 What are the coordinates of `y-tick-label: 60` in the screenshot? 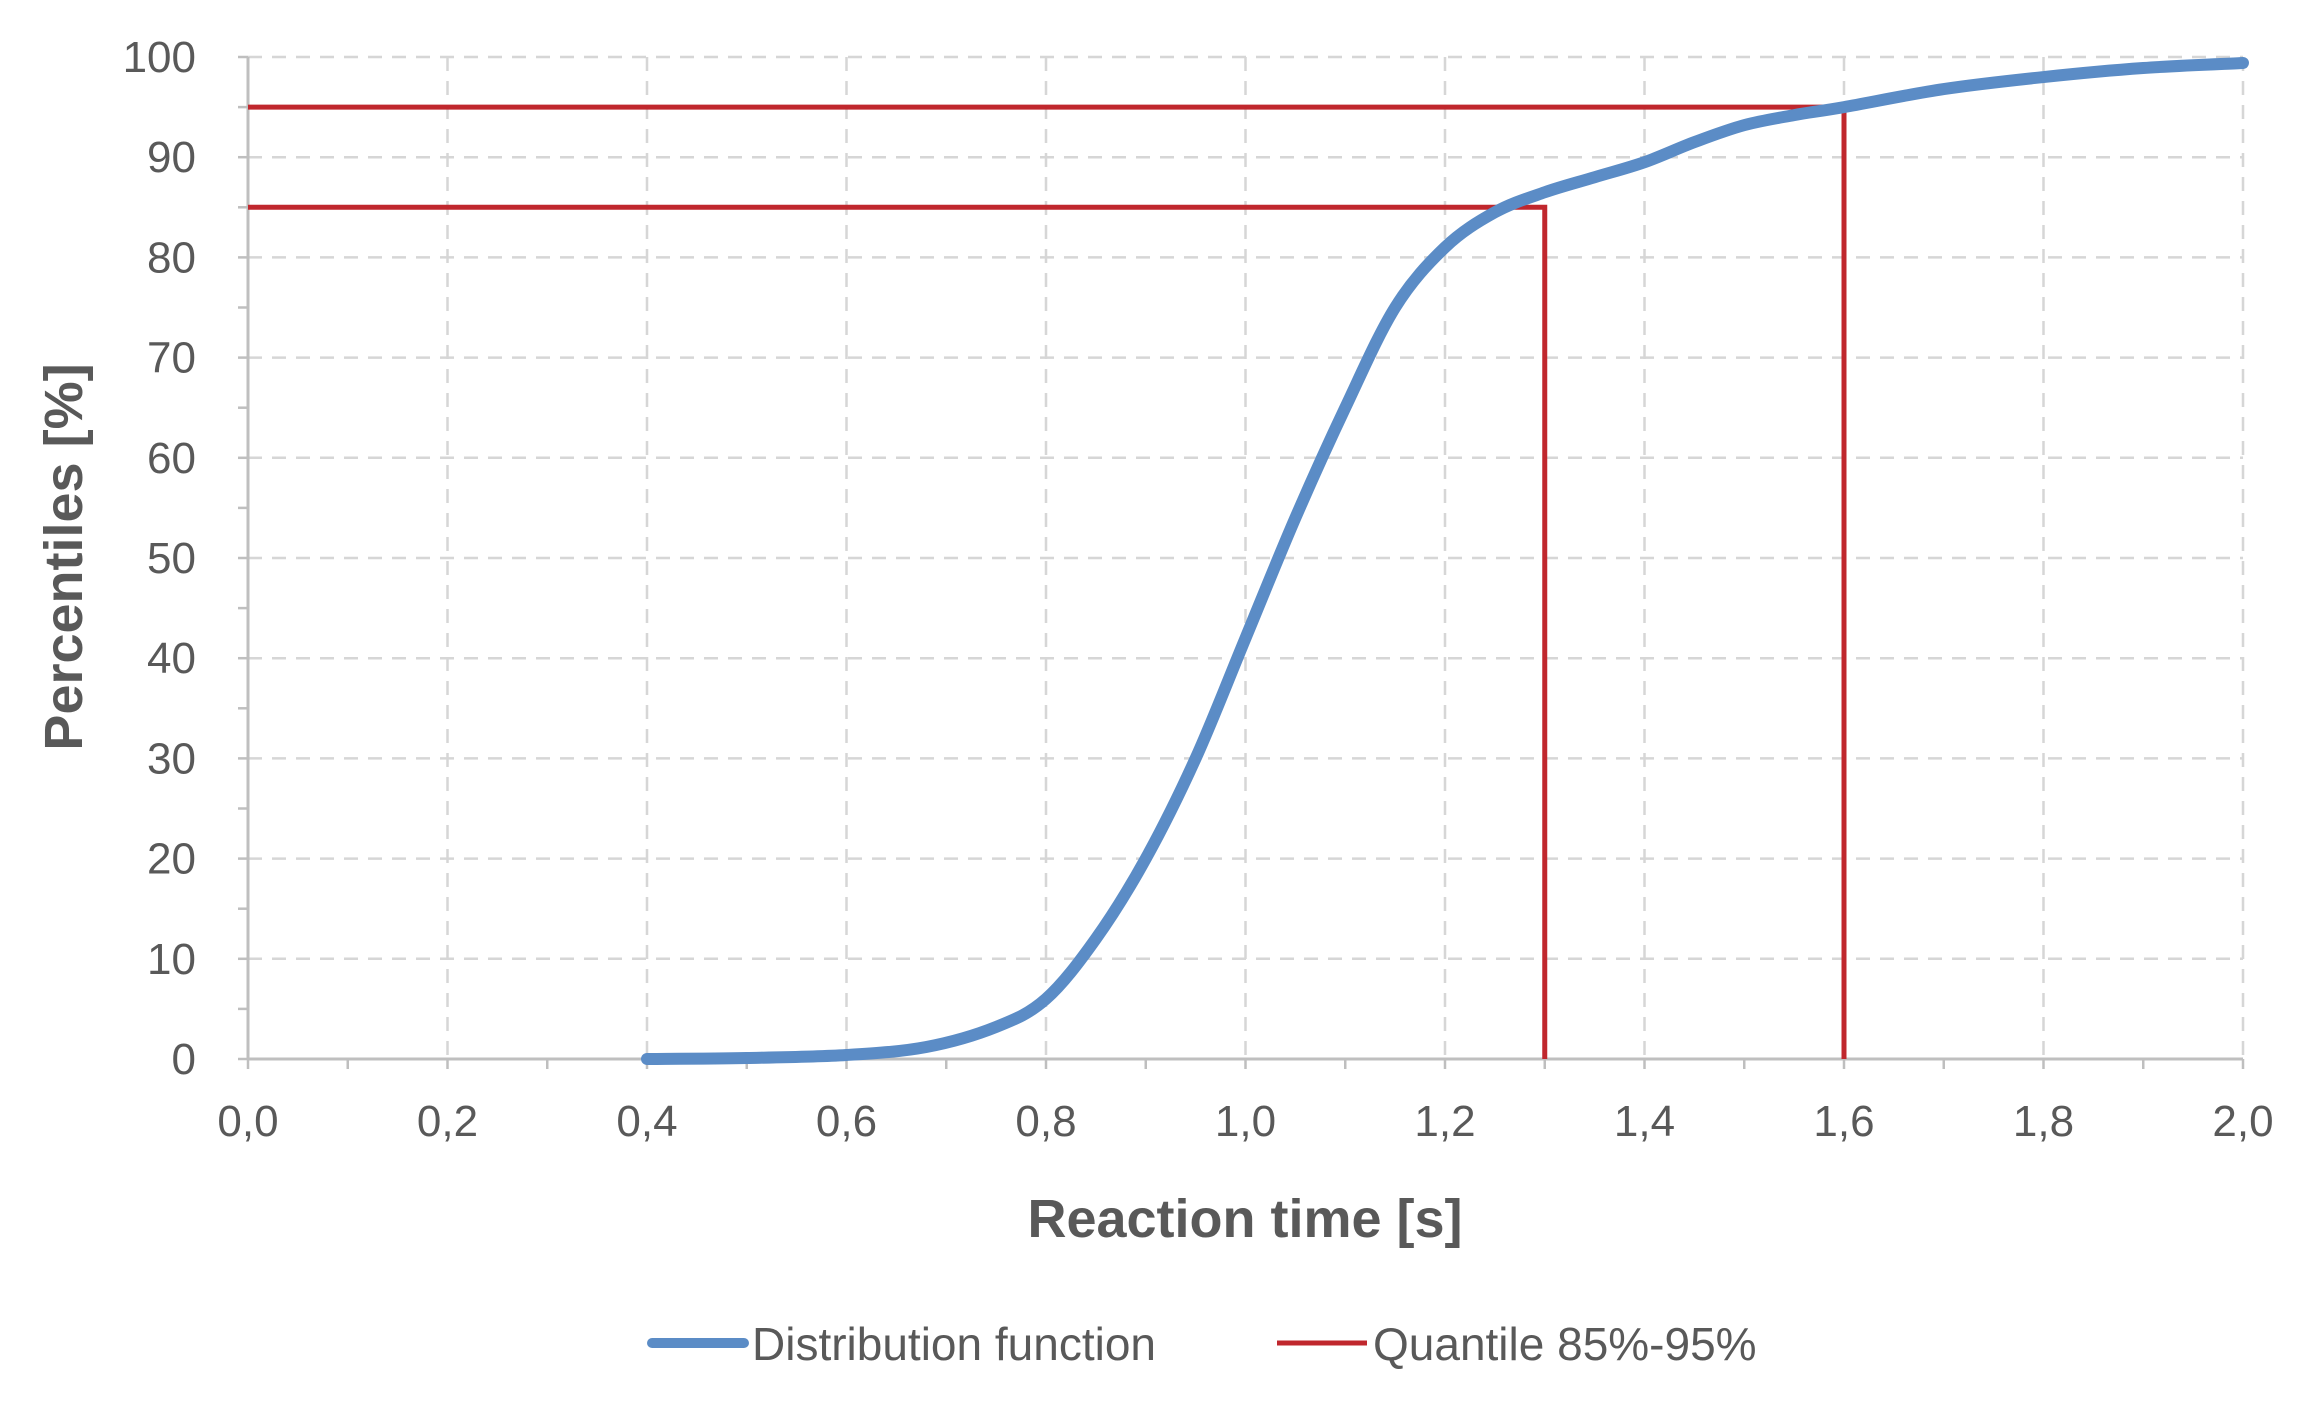 It's located at (171, 458).